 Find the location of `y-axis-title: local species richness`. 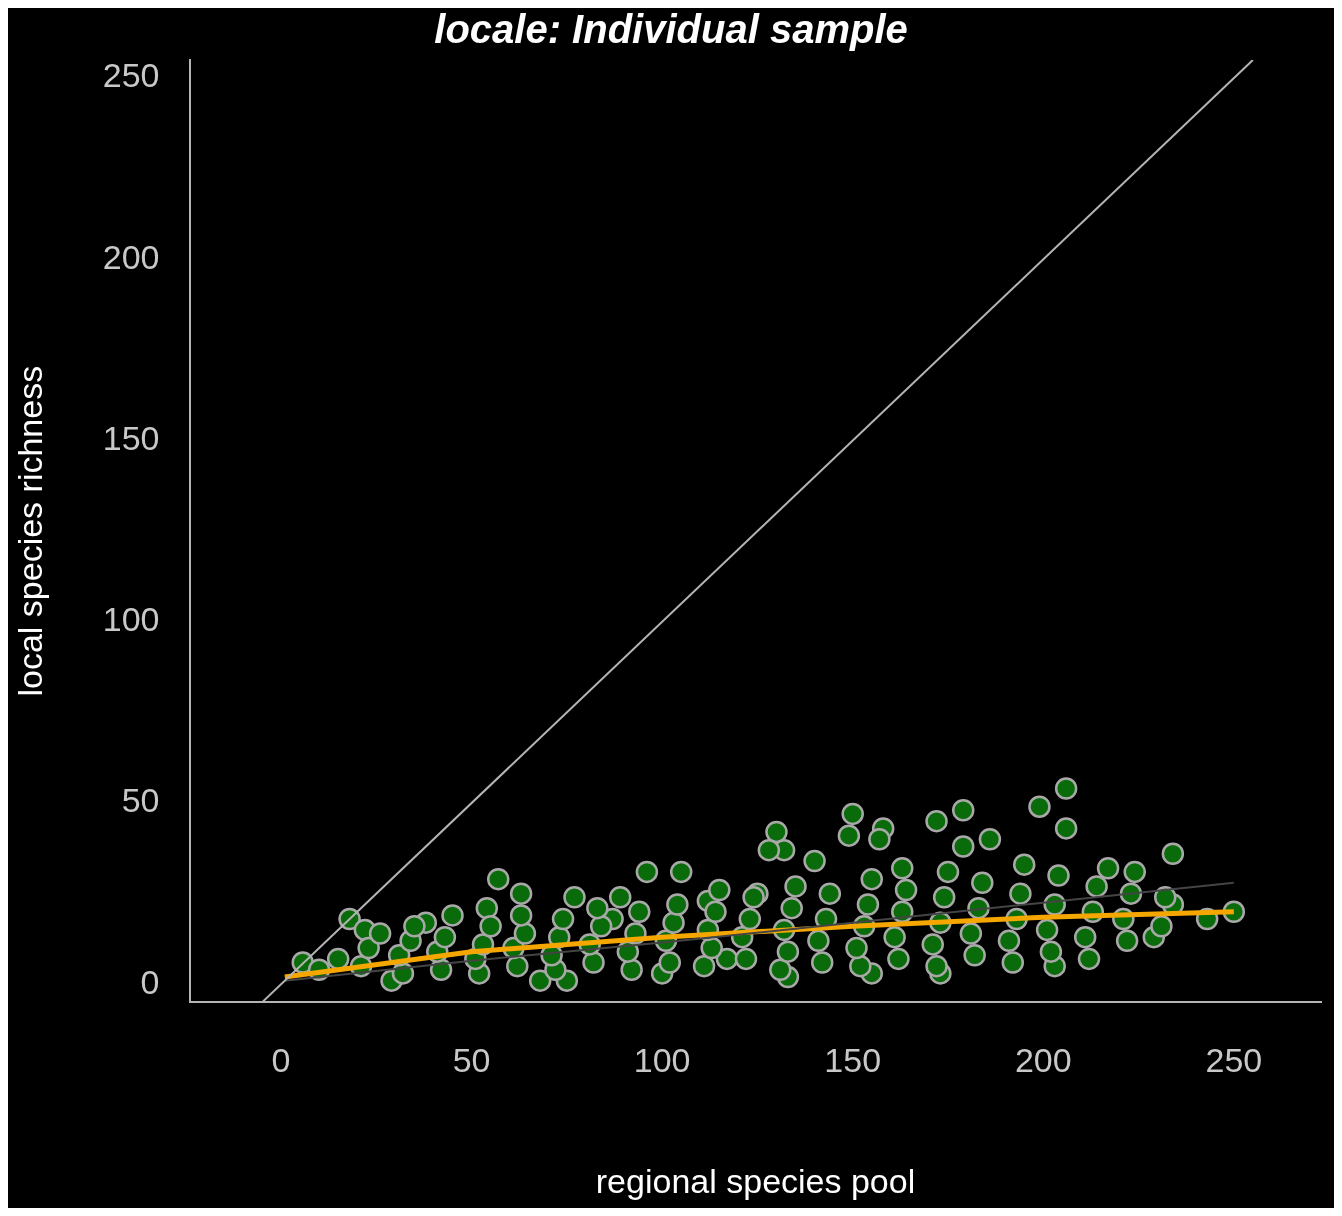

y-axis-title: local species richness is located at coordinates (29, 531).